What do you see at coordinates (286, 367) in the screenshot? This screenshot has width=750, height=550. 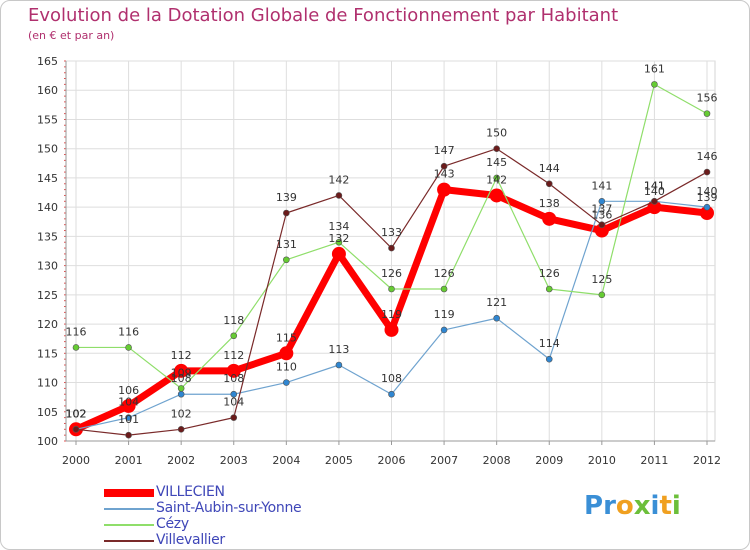 I see `data-label: 110` at bounding box center [286, 367].